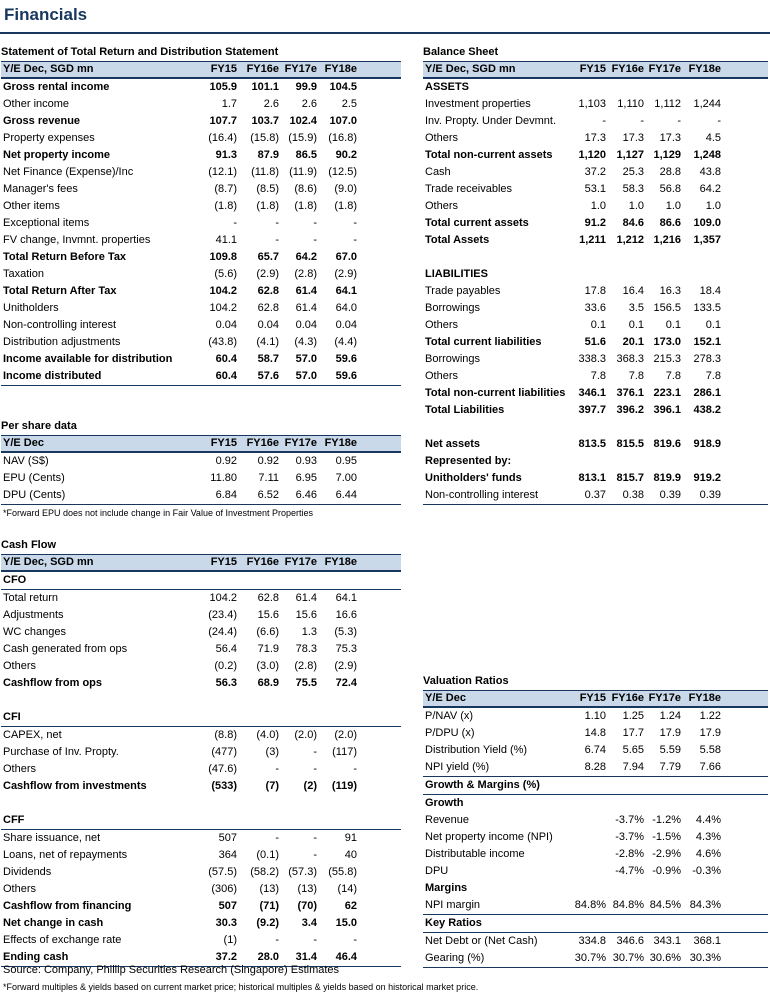 The height and width of the screenshot is (996, 770). What do you see at coordinates (226, 461) in the screenshot?
I see `row-value: 0.92` at bounding box center [226, 461].